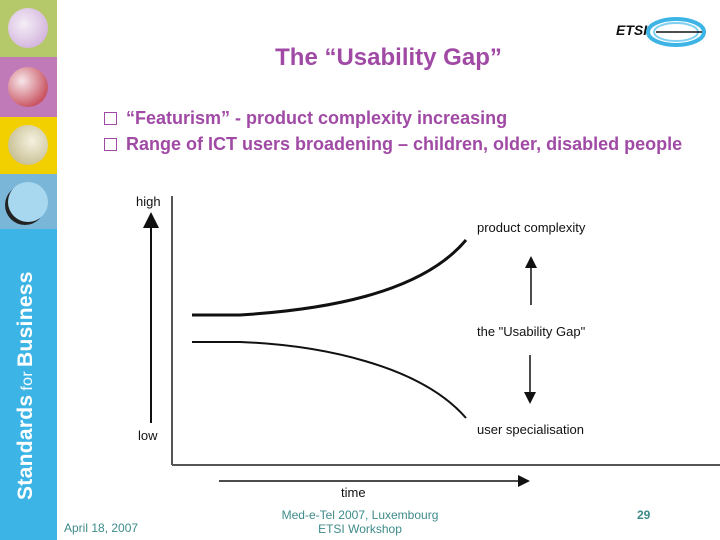  I want to click on footer-date: April 18, 2007, so click(101, 528).